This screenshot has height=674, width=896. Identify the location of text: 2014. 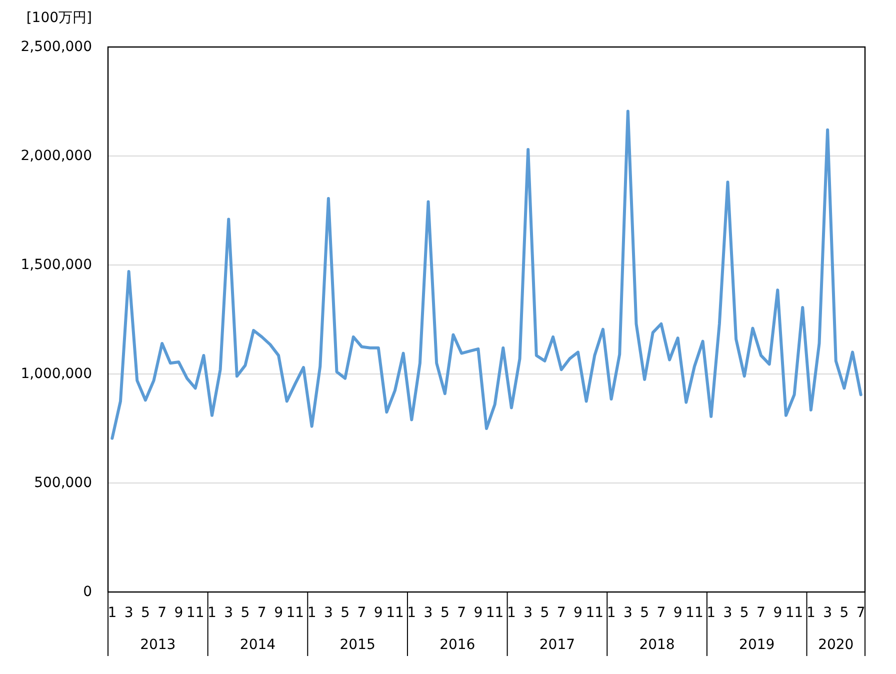
(258, 645).